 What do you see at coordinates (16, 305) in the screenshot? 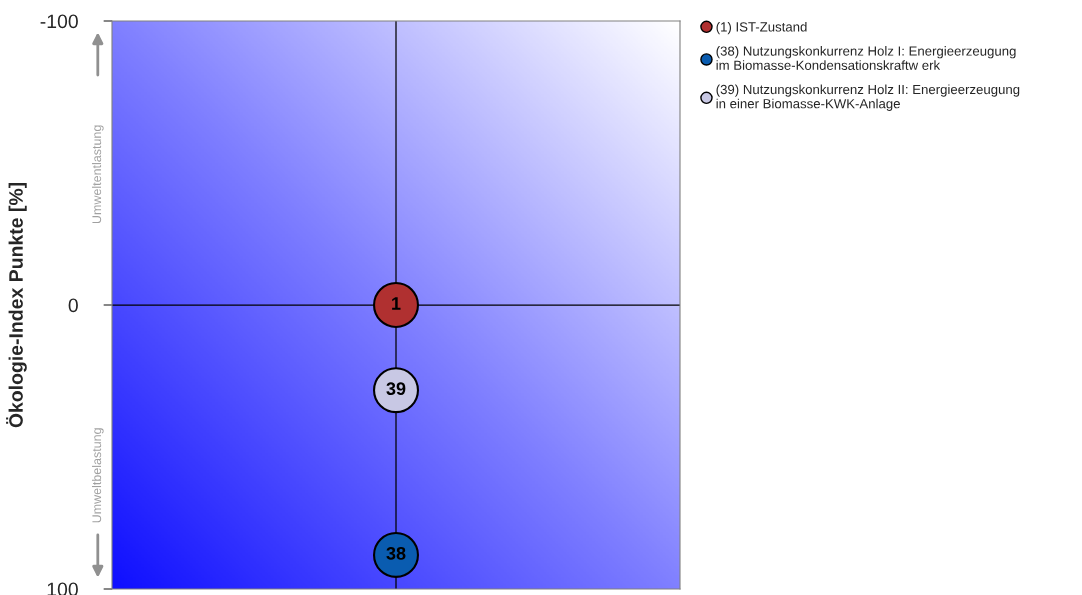
I see `y-axis-title: Ökologie-Index Punkte [%]` at bounding box center [16, 305].